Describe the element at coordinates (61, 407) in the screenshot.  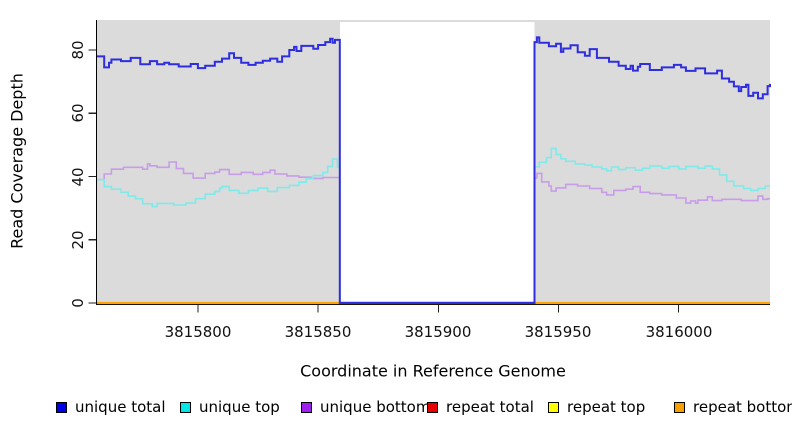
I see `unique-total-swatch-icon` at that location.